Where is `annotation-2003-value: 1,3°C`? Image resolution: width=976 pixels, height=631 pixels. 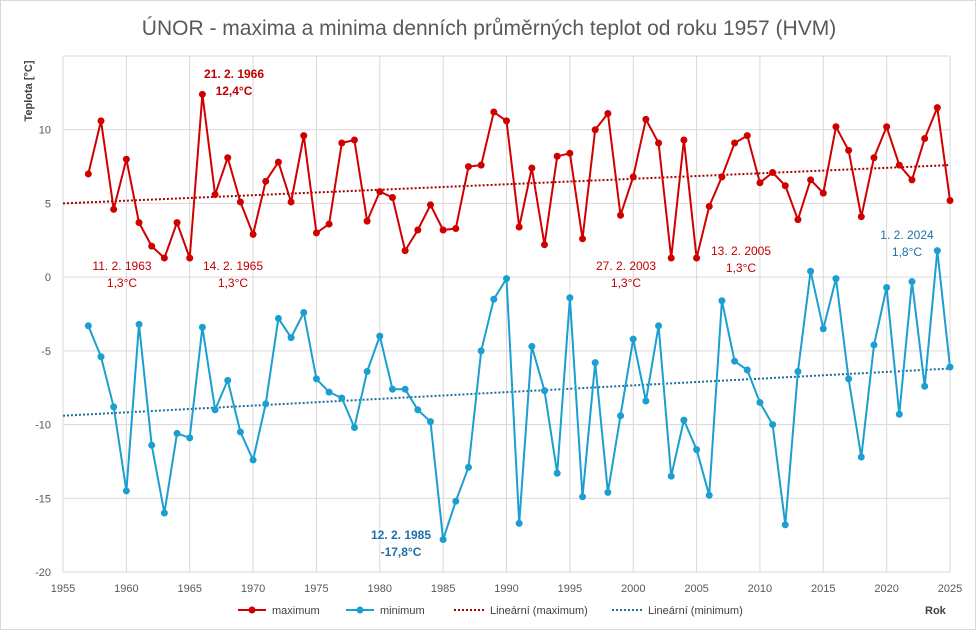
annotation-2003-value: 1,3°C is located at coordinates (626, 283).